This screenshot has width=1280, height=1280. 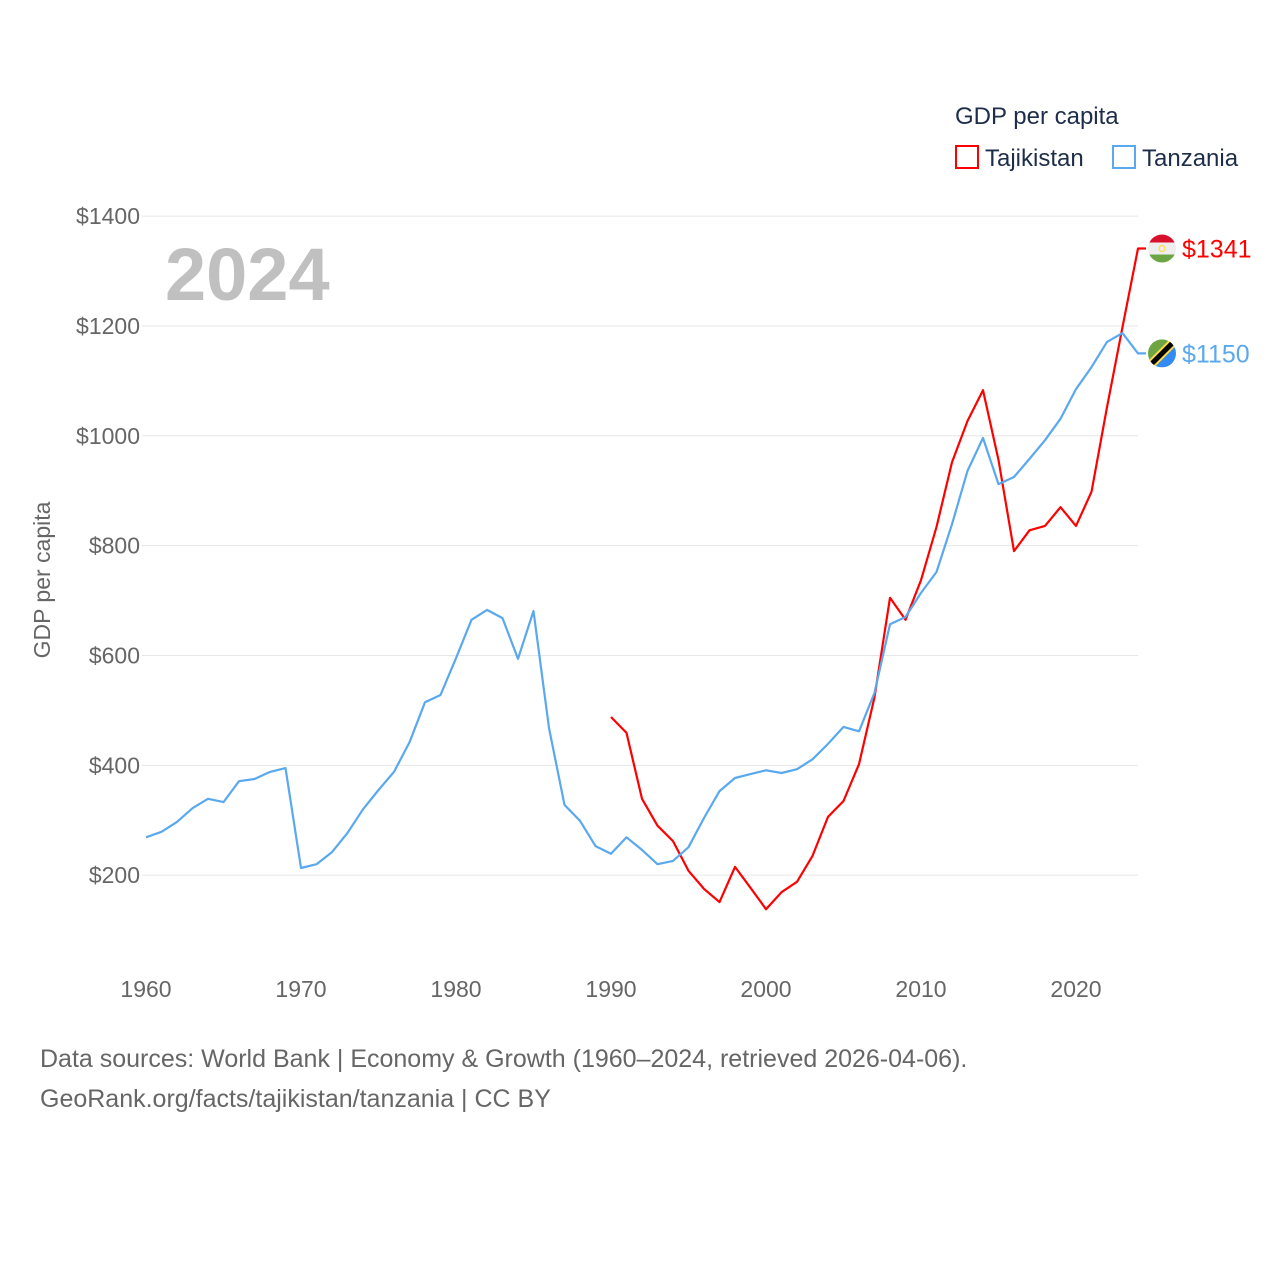 I want to click on y-axis: $200 $400 $600 $800 $1000 $1200 $1400, so click(x=108, y=545).